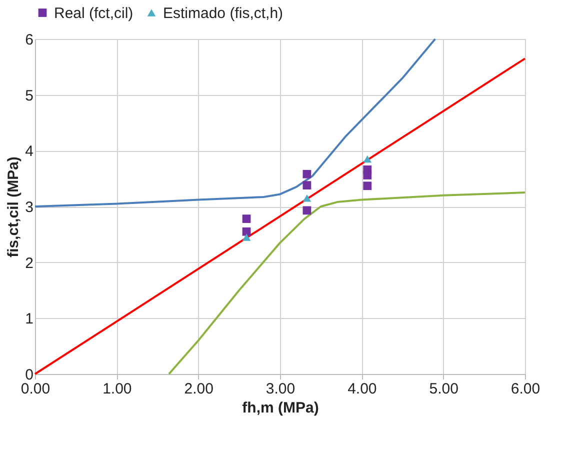  Describe the element at coordinates (29, 151) in the screenshot. I see `y-tick-label: 4` at that location.